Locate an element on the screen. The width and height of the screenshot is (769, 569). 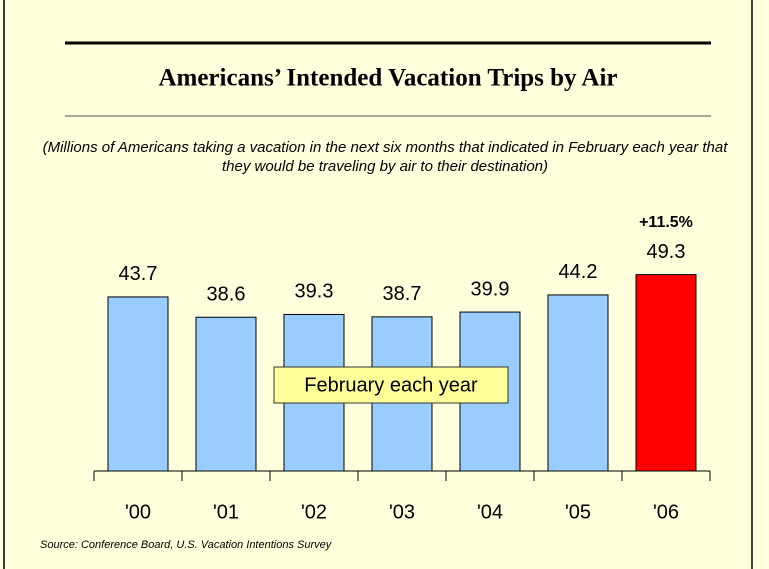
note-box is located at coordinates (391, 385).